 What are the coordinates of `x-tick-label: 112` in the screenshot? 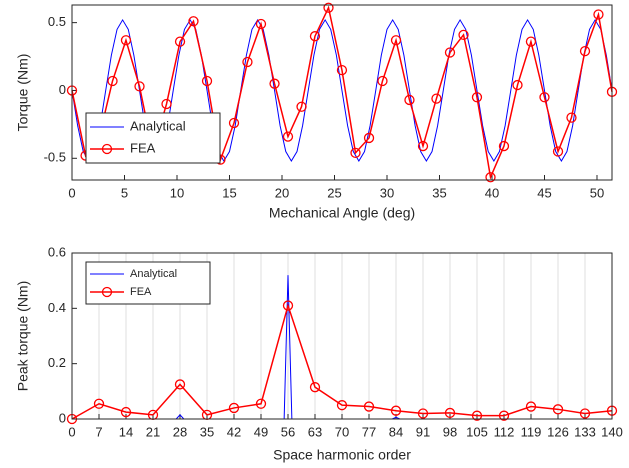 It's located at (504, 431).